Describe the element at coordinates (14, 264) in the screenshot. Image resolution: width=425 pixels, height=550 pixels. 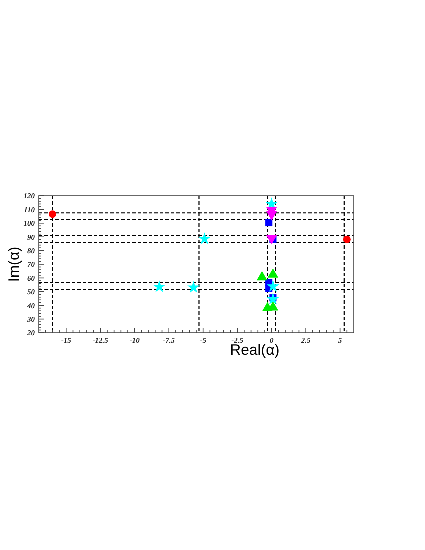
I see `y-axis-title: Im(α)` at that location.